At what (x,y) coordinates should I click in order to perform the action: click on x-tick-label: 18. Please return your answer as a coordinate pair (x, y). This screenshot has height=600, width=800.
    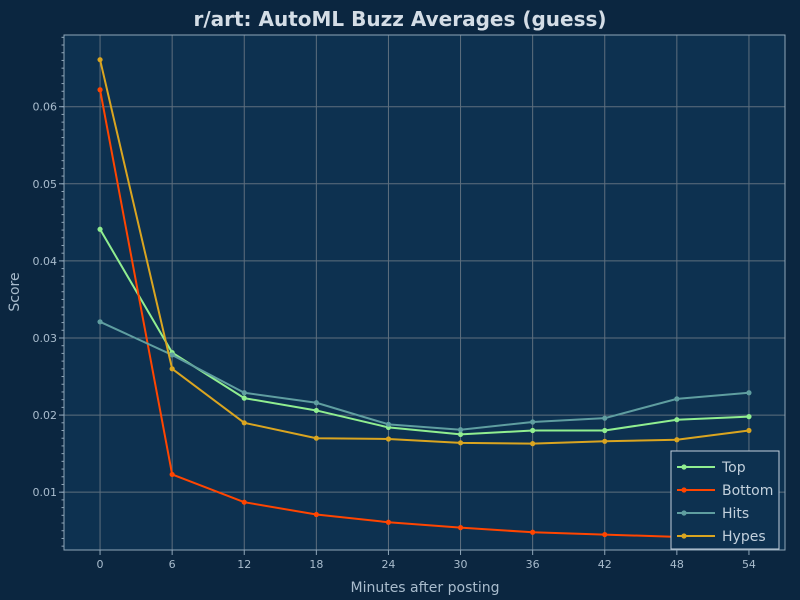
    Looking at the image, I should click on (316, 564).